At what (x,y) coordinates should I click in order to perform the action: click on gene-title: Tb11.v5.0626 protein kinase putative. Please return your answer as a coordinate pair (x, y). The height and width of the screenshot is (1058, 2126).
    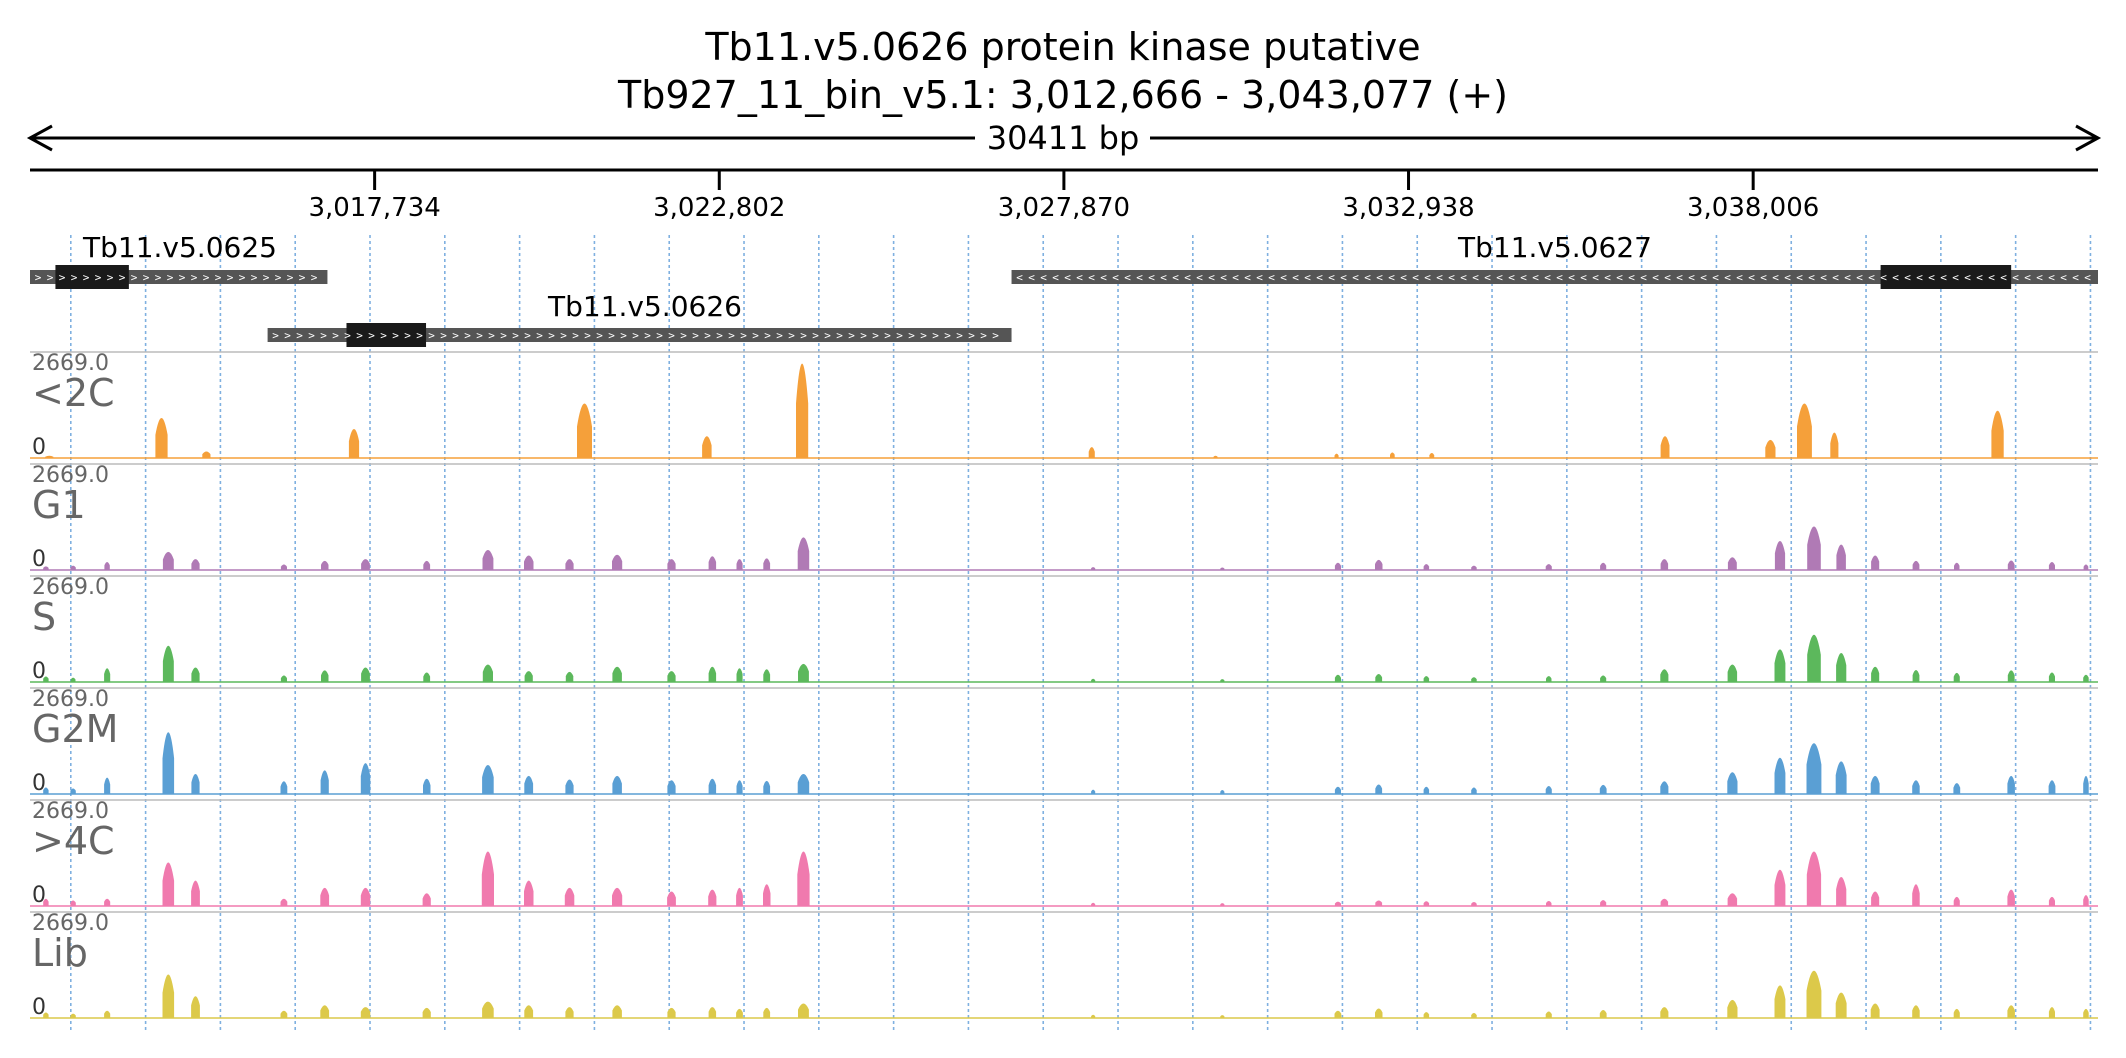
    Looking at the image, I should click on (1062, 47).